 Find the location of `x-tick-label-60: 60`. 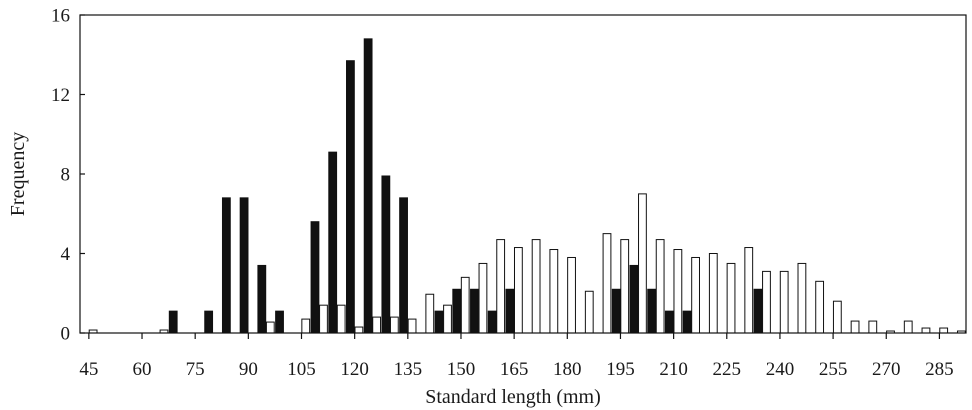

x-tick-label-60: 60 is located at coordinates (142, 369).